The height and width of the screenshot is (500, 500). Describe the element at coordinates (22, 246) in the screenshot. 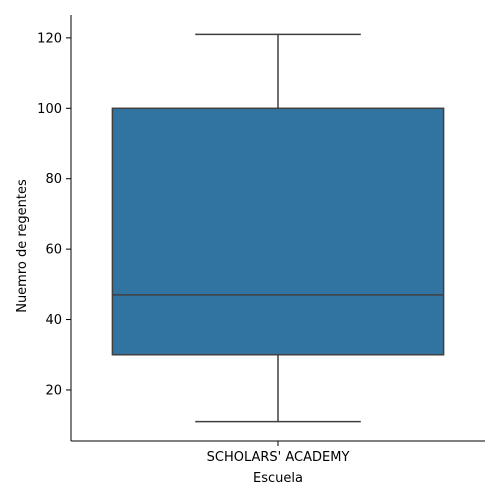

I see `y-axis-label: Nuemro de regentes` at that location.